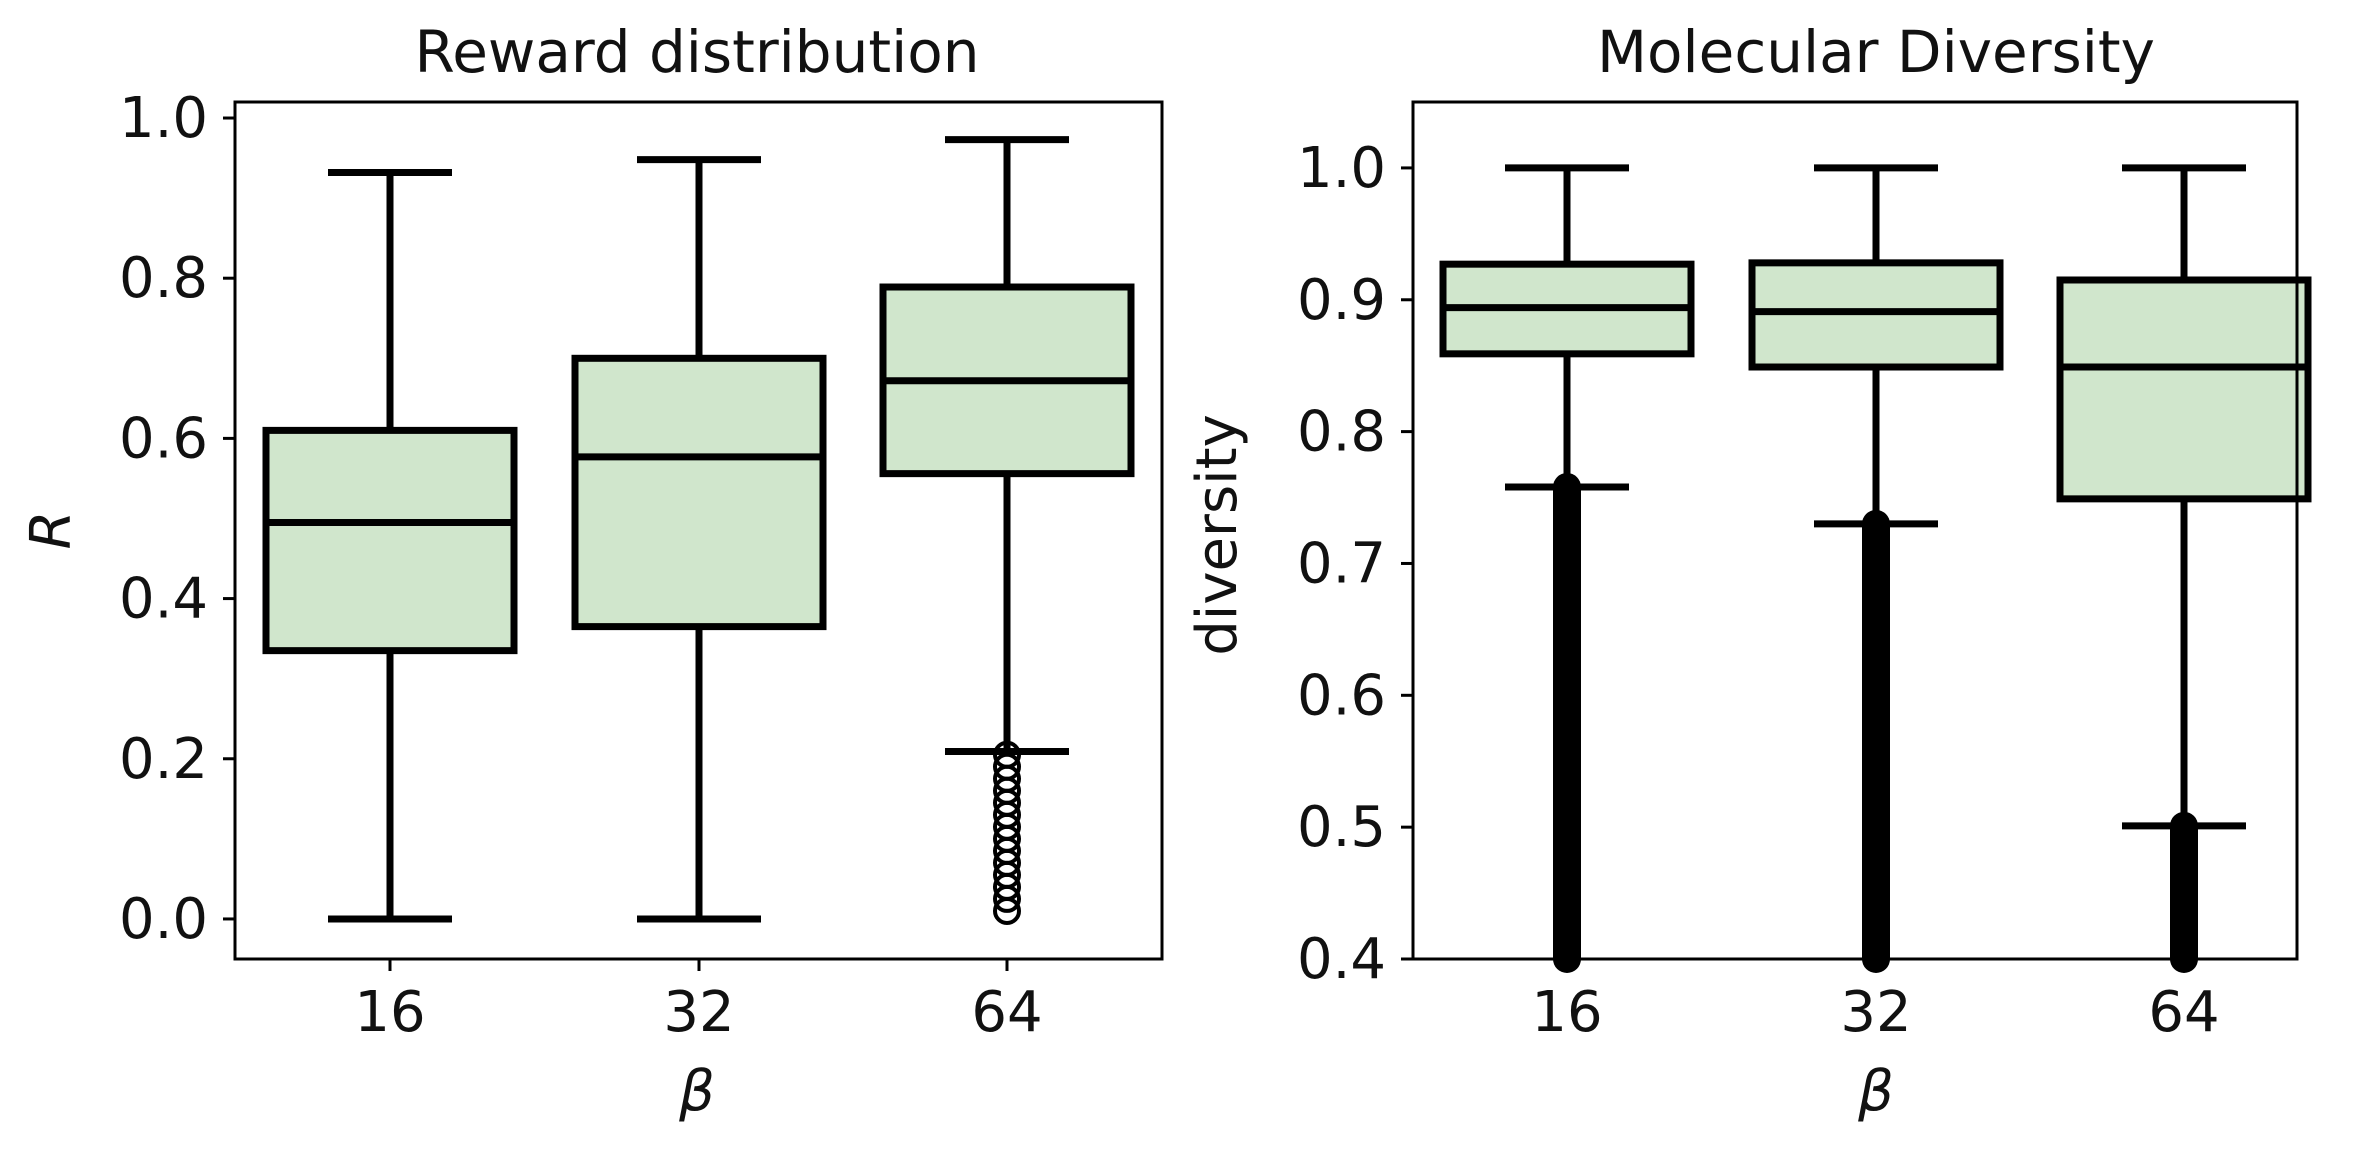  I want to click on chart-title: Reward distribution, so click(697, 52).